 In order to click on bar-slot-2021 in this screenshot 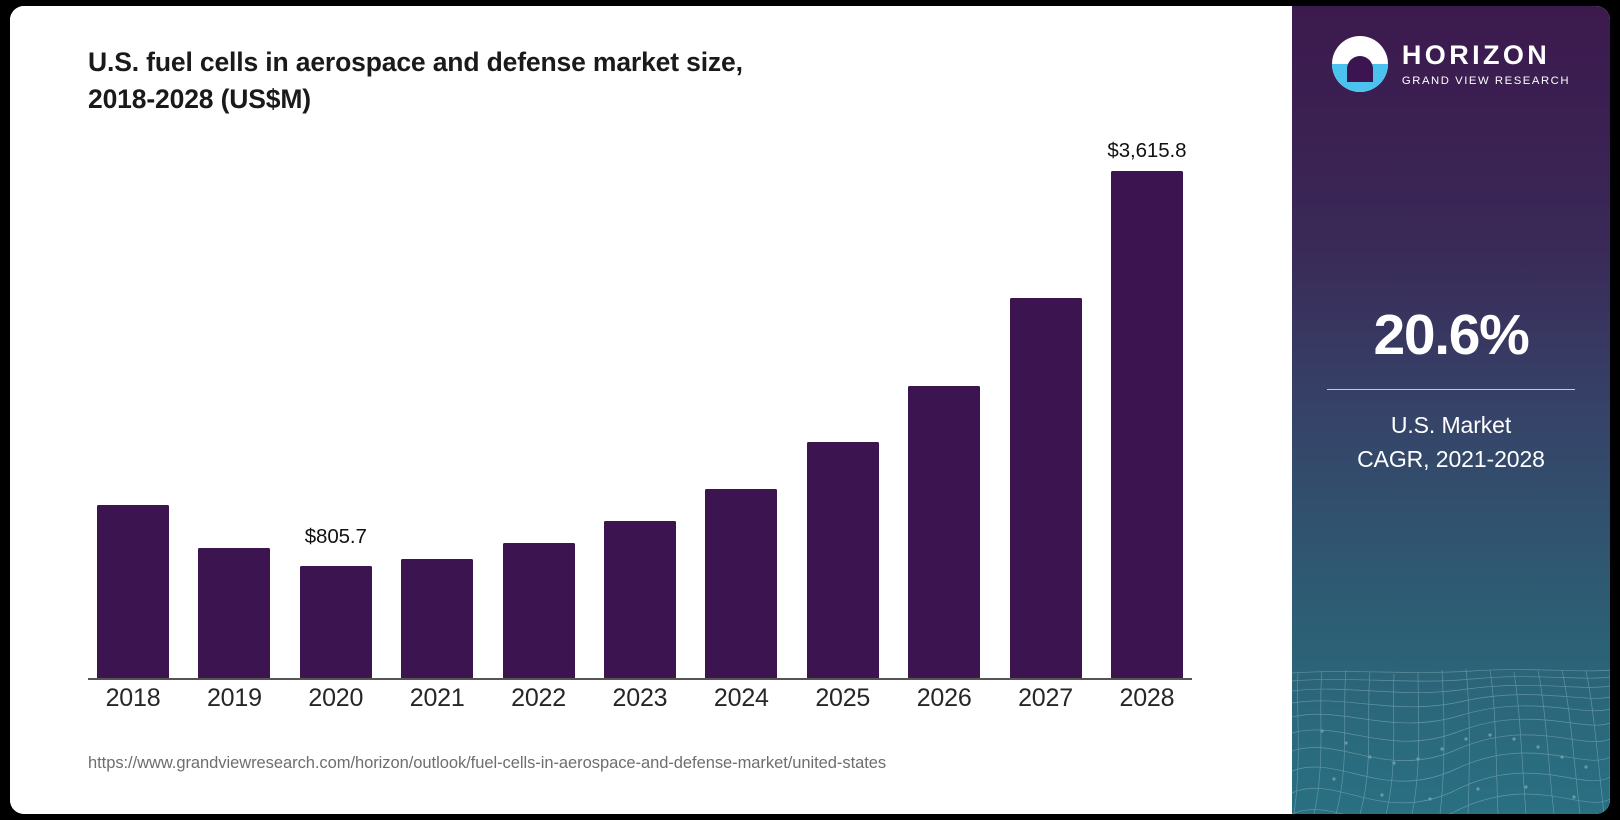, I will do `click(437, 413)`.